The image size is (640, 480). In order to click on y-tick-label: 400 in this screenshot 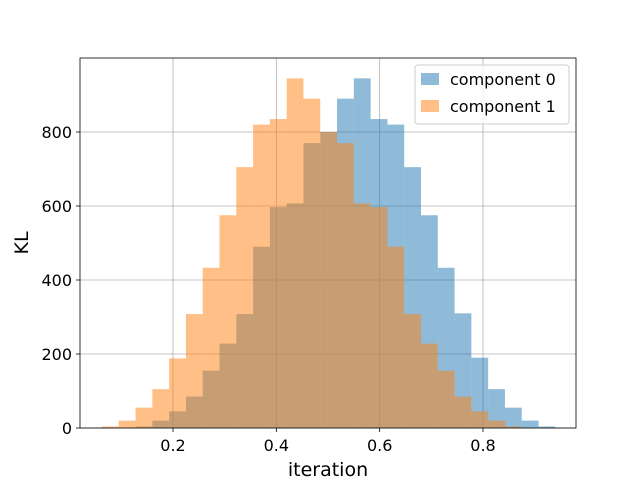, I will do `click(56, 280)`.